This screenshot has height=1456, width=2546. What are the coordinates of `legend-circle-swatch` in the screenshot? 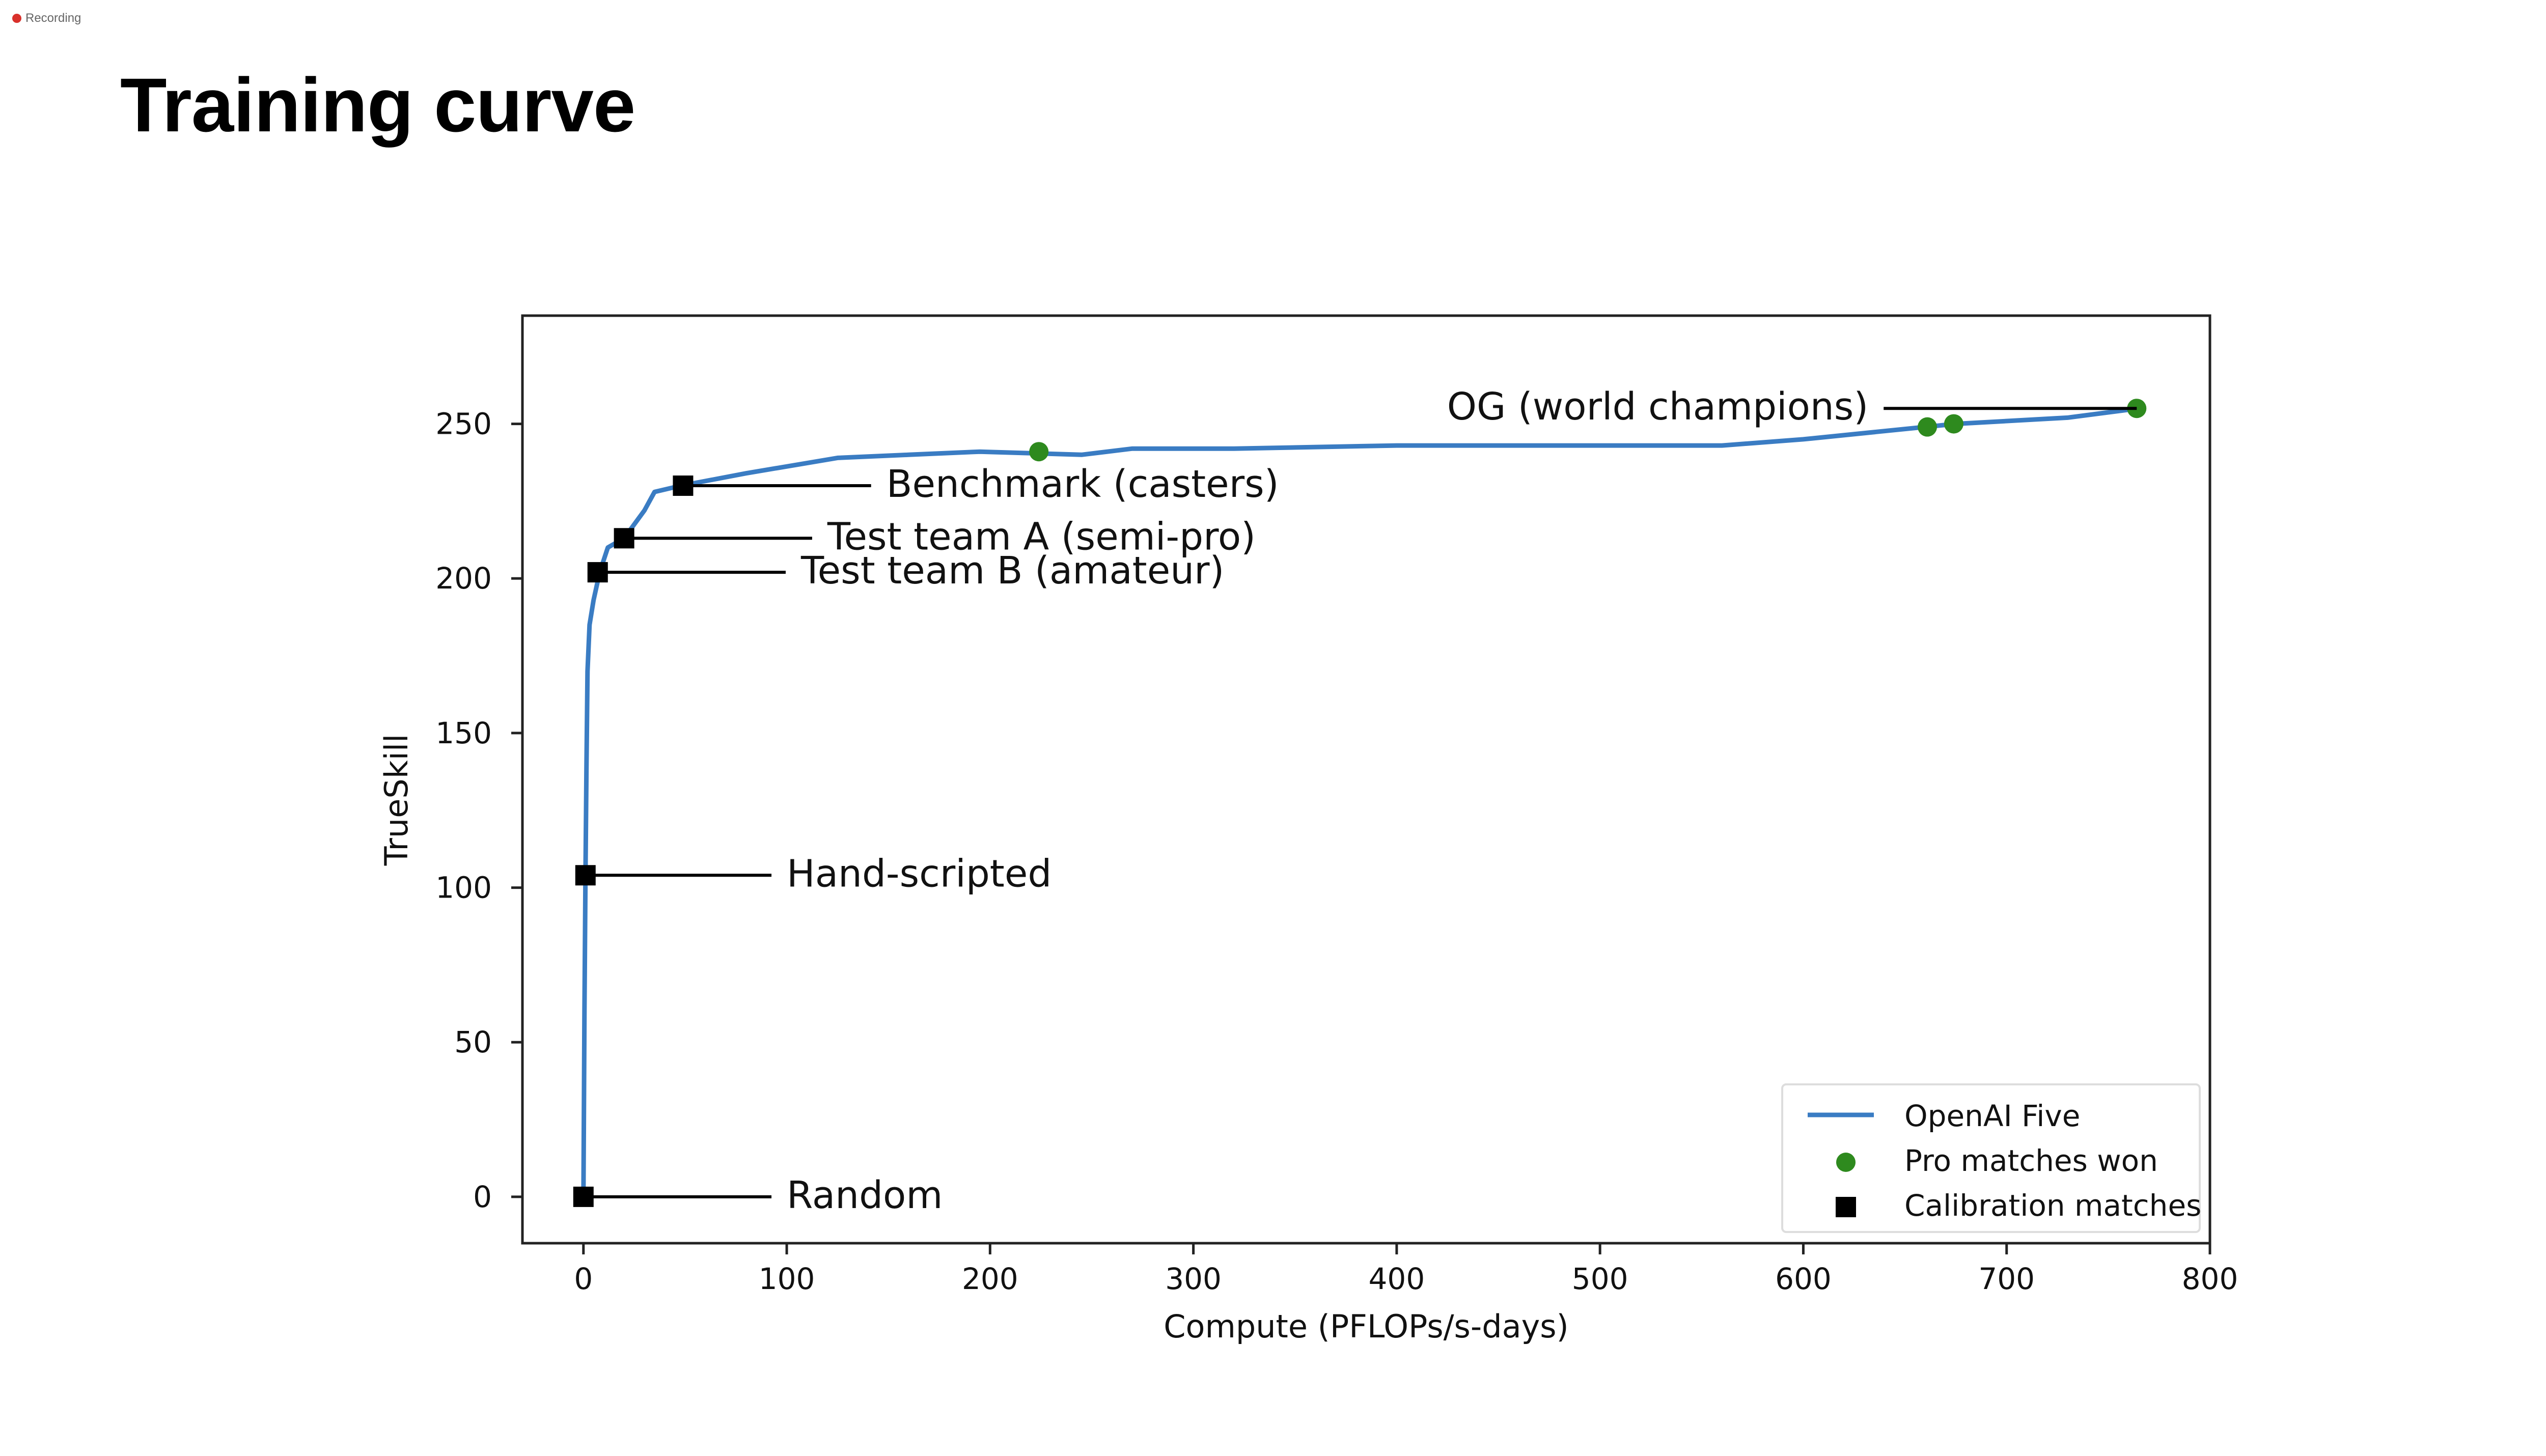 It's located at (1846, 1162).